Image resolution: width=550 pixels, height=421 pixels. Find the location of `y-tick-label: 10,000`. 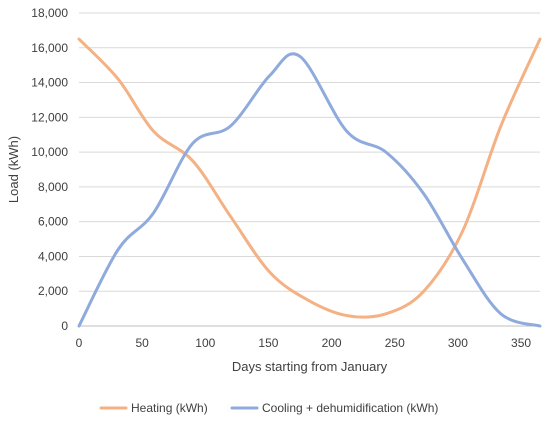

y-tick-label: 10,000 is located at coordinates (49, 152).